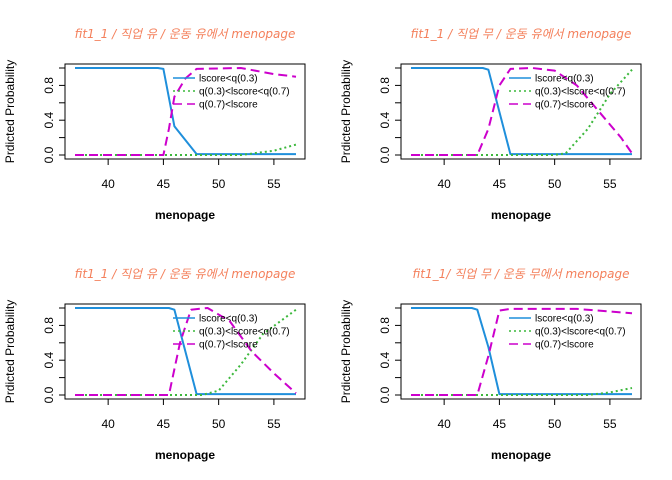  I want to click on chart-title: fit1_1/ 직업 무 / 운동 무에서 menopage, so click(520, 274).